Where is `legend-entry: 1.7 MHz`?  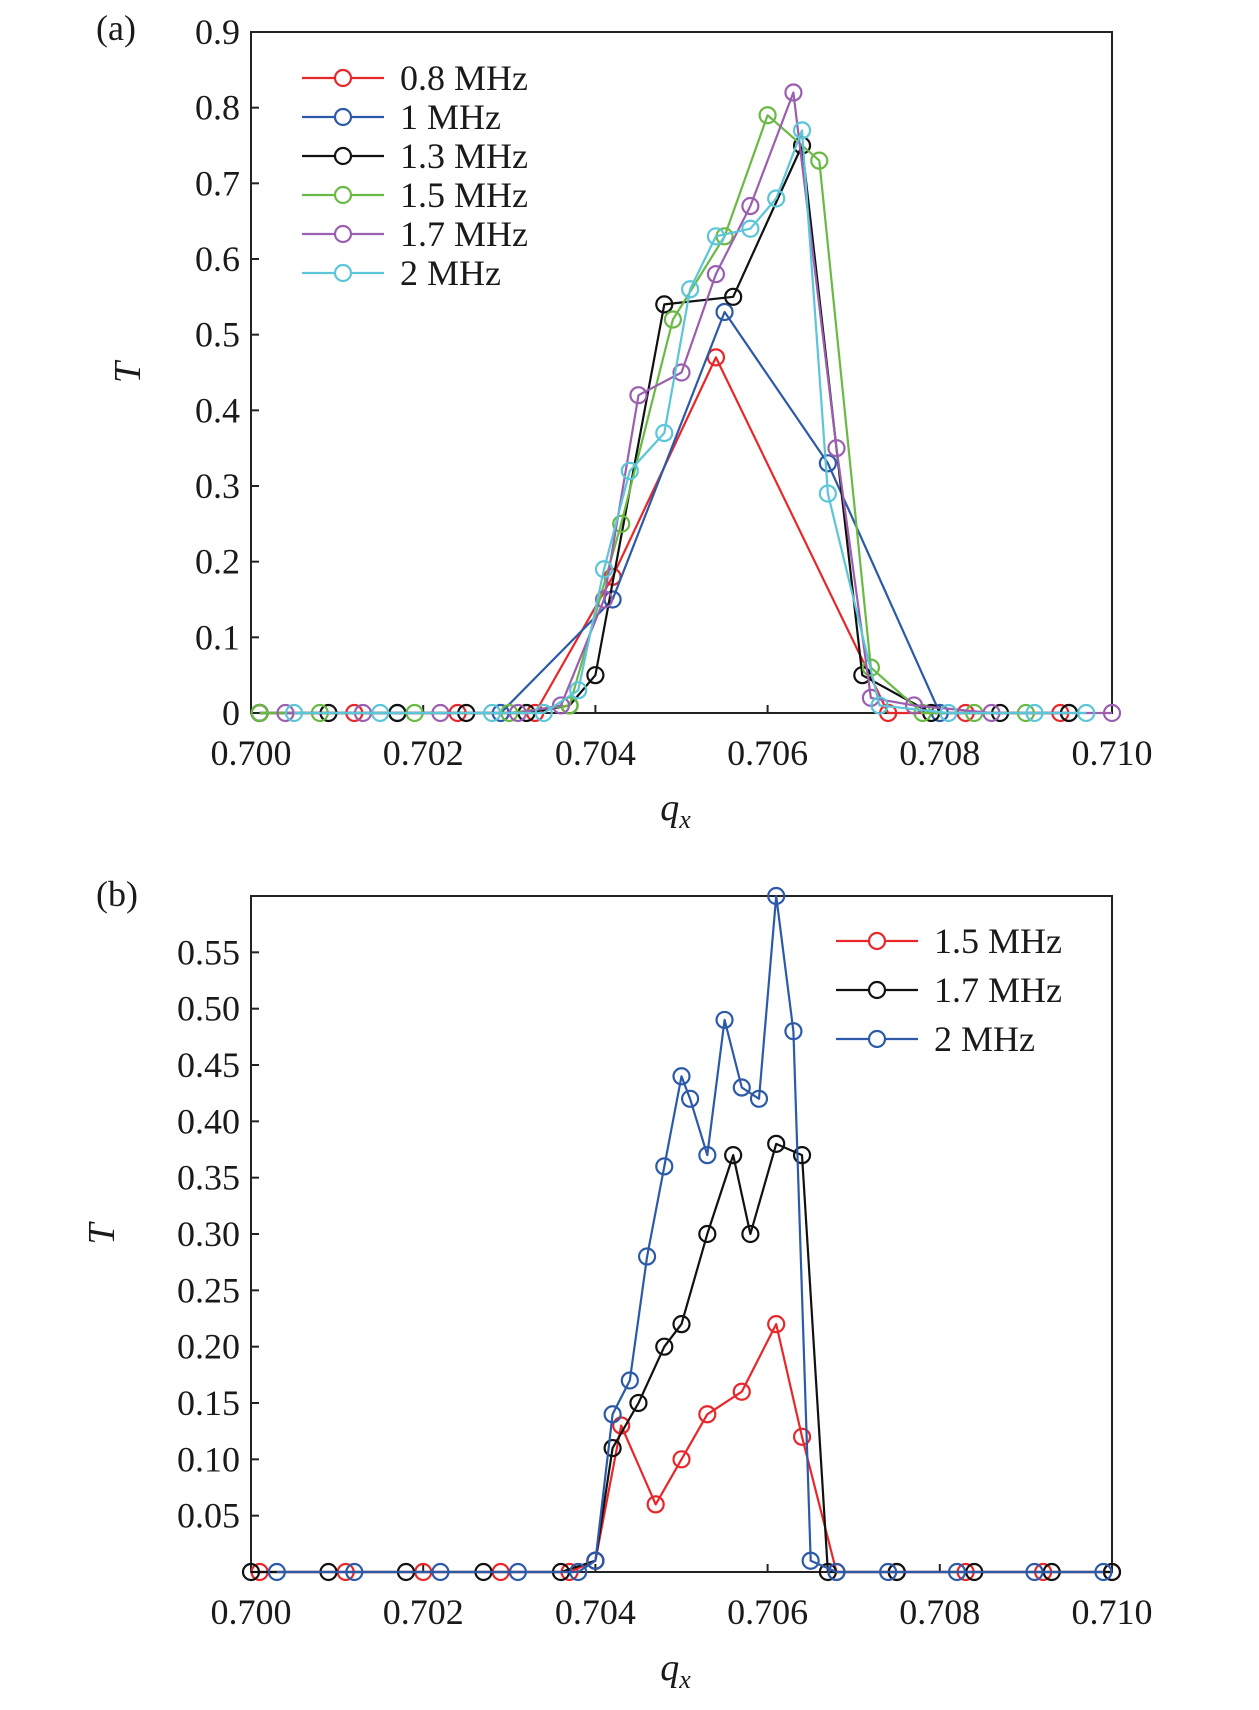 legend-entry: 1.7 MHz is located at coordinates (464, 234).